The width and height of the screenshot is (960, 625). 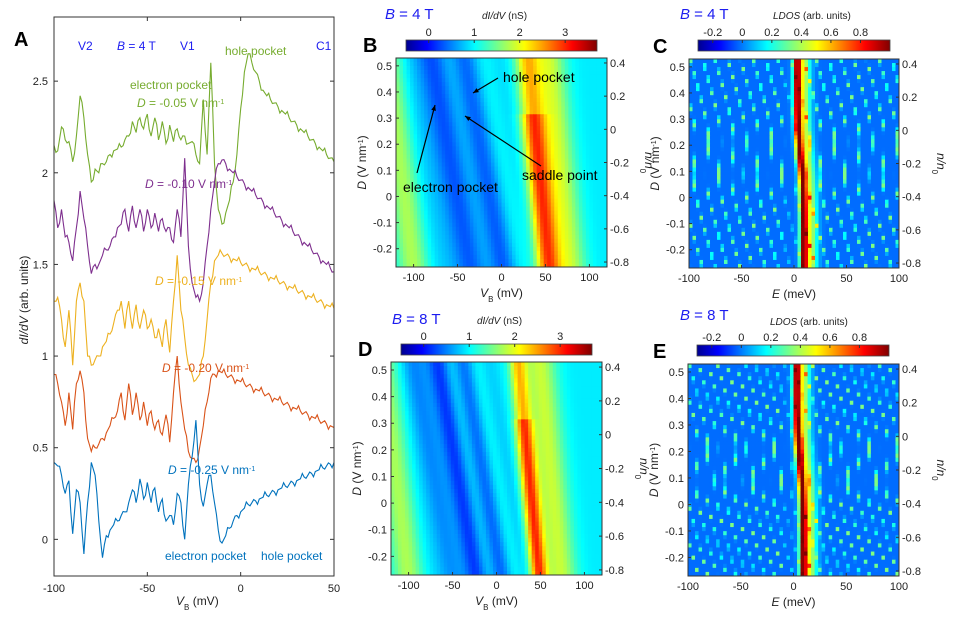 I want to click on colorbar-tick-label: 0, so click(x=429, y=33).